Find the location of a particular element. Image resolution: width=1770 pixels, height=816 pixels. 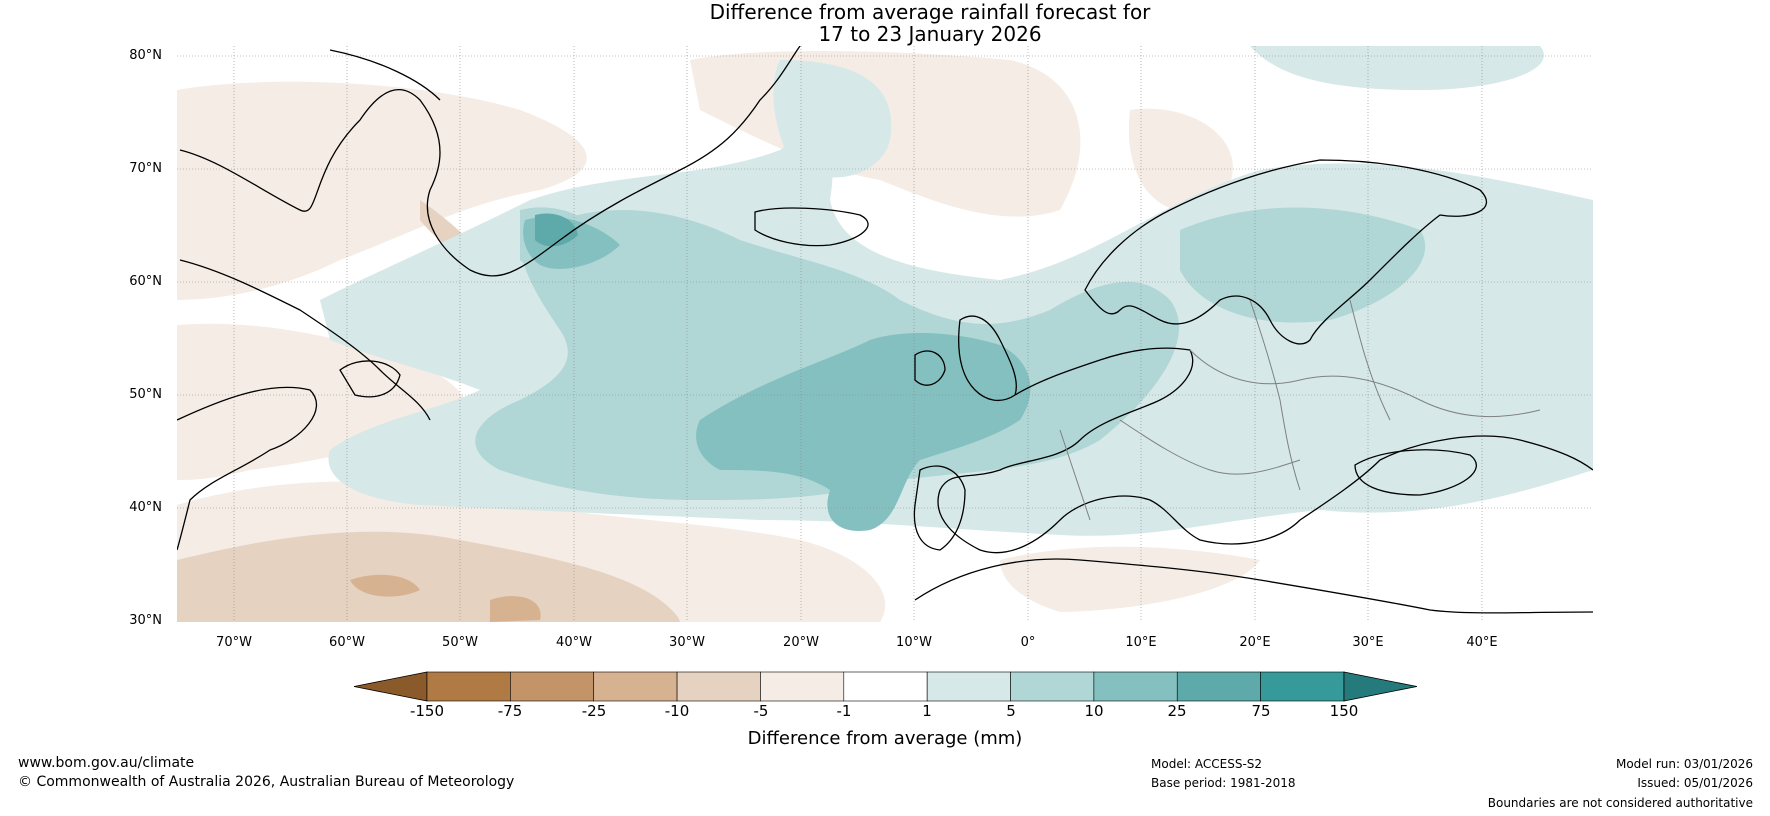

dry-region-north-canada is located at coordinates (382, 190).